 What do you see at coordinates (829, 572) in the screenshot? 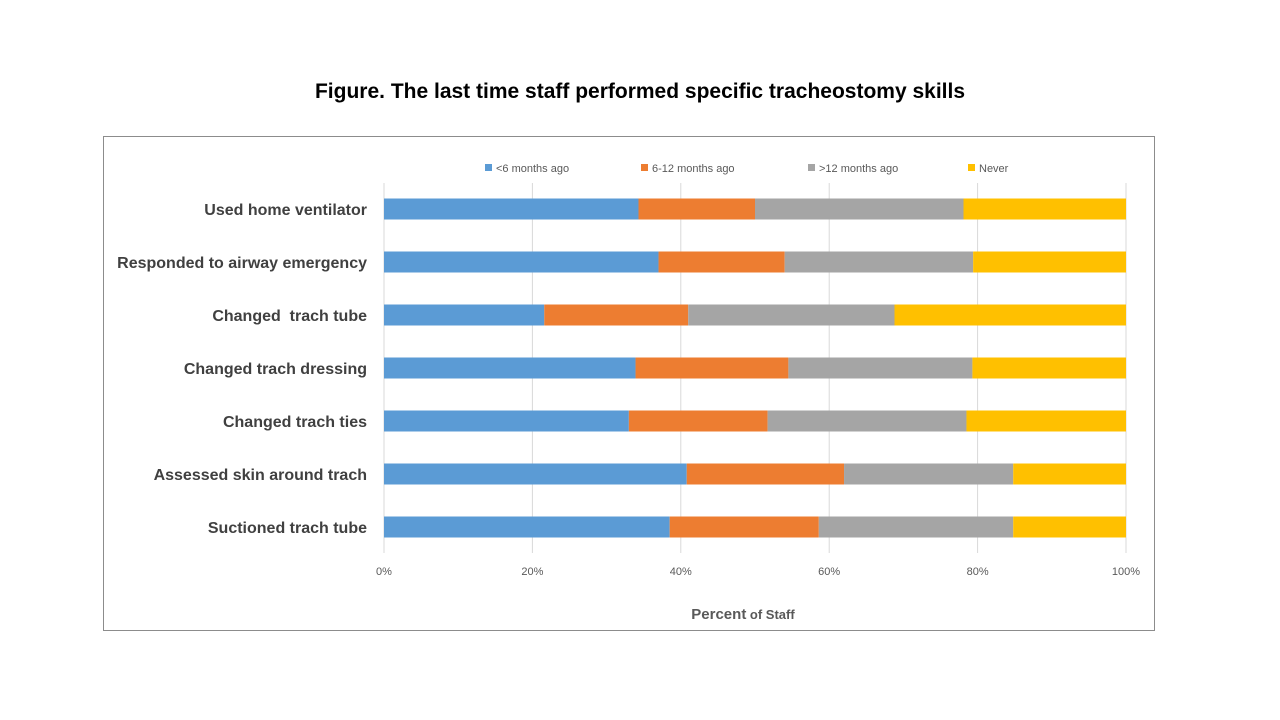
I see `x-tick-label: 60%` at bounding box center [829, 572].